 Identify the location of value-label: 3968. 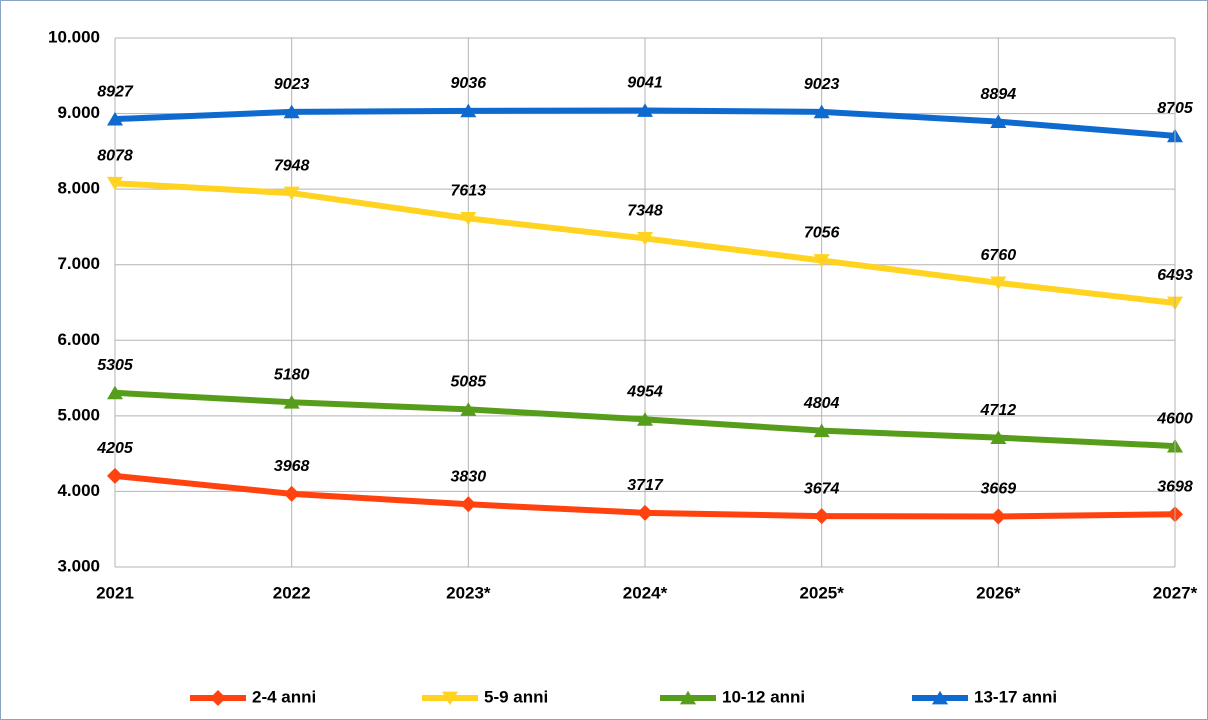
(292, 466).